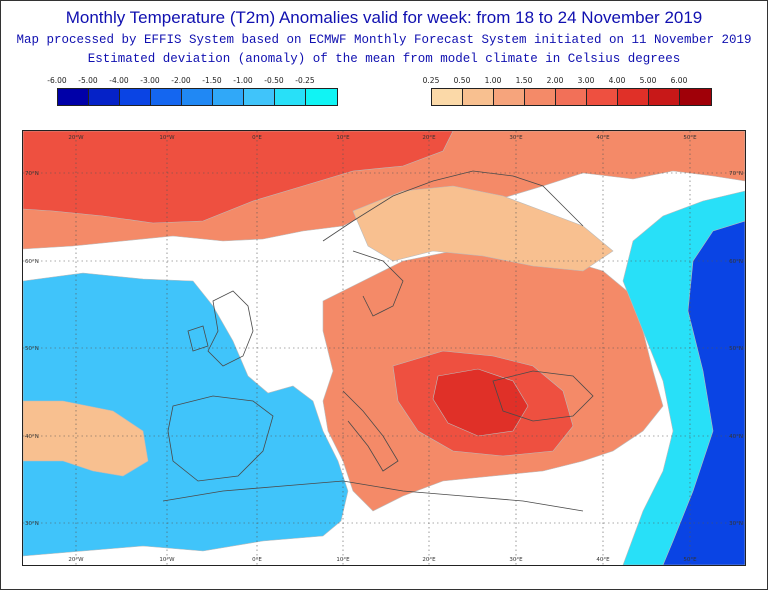 Image resolution: width=768 pixels, height=590 pixels. Describe the element at coordinates (220, 438) in the screenshot. I see `coast-iberia` at that location.